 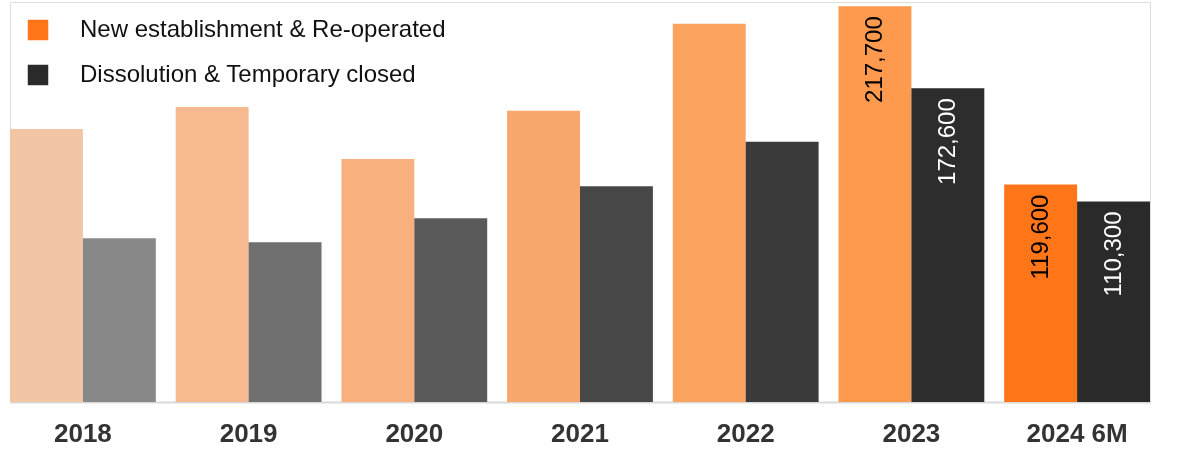 I want to click on data-label: 217,700, so click(x=873, y=59).